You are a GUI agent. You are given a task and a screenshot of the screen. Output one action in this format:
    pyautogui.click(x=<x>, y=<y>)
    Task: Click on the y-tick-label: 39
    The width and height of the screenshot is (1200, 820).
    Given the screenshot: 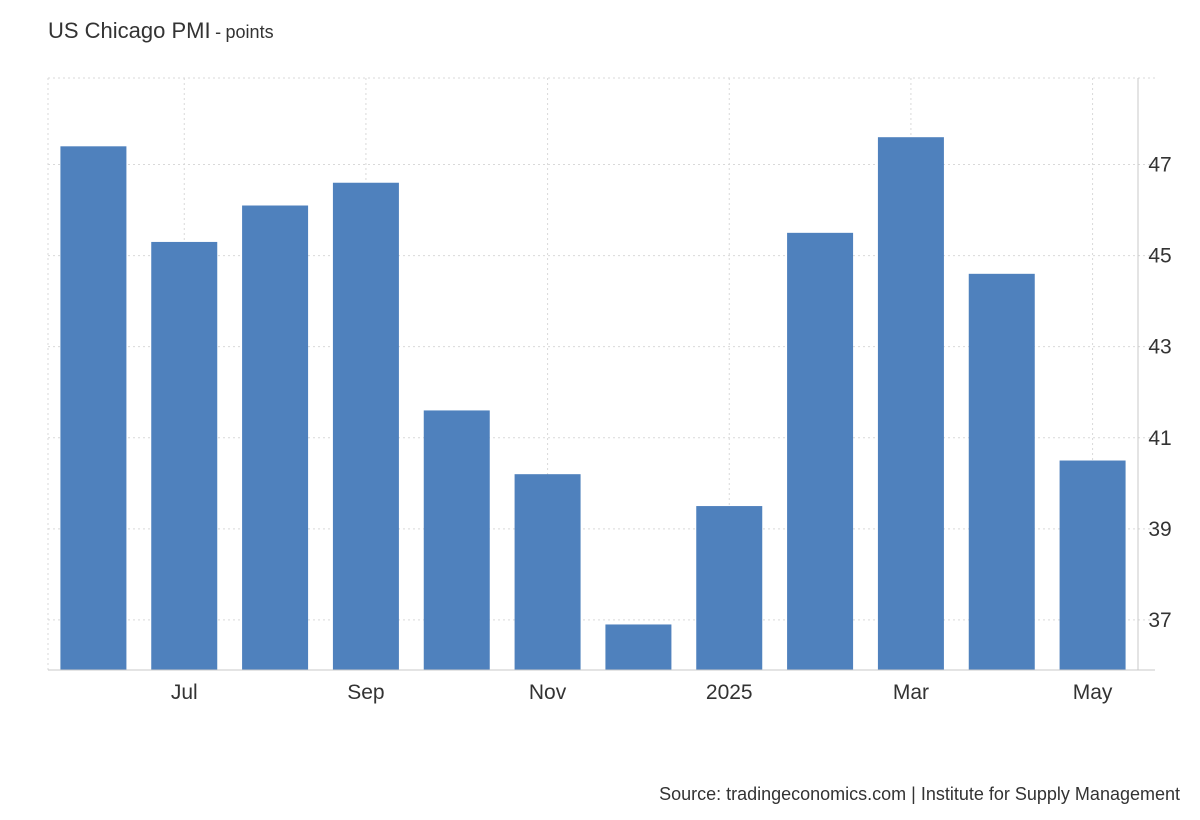 What is the action you would take?
    pyautogui.click(x=1159, y=529)
    